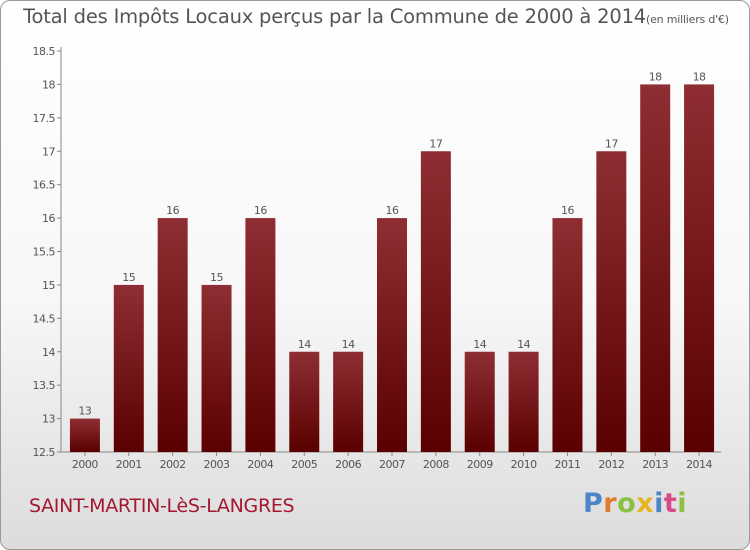  Describe the element at coordinates (44, 252) in the screenshot. I see `y-tick-label: 15.5` at that location.